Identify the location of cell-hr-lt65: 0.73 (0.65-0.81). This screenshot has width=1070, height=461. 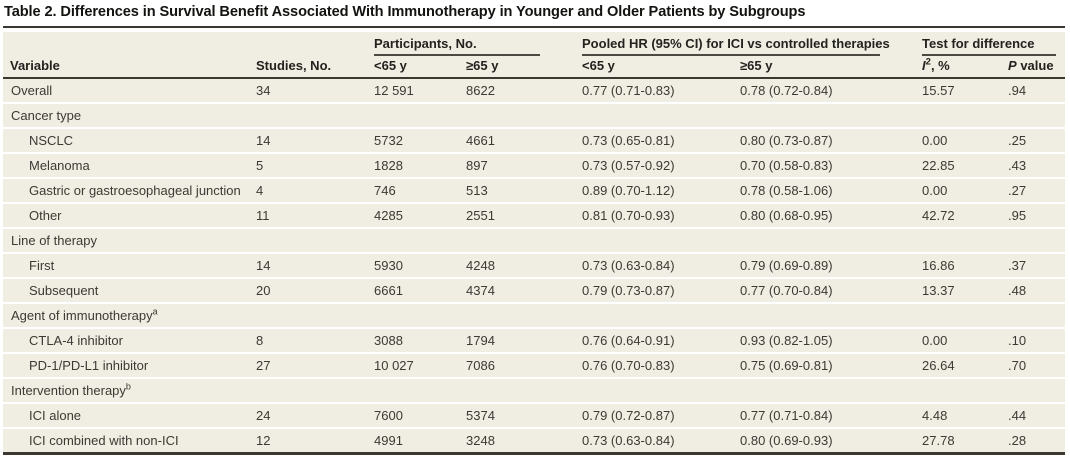
(654, 141).